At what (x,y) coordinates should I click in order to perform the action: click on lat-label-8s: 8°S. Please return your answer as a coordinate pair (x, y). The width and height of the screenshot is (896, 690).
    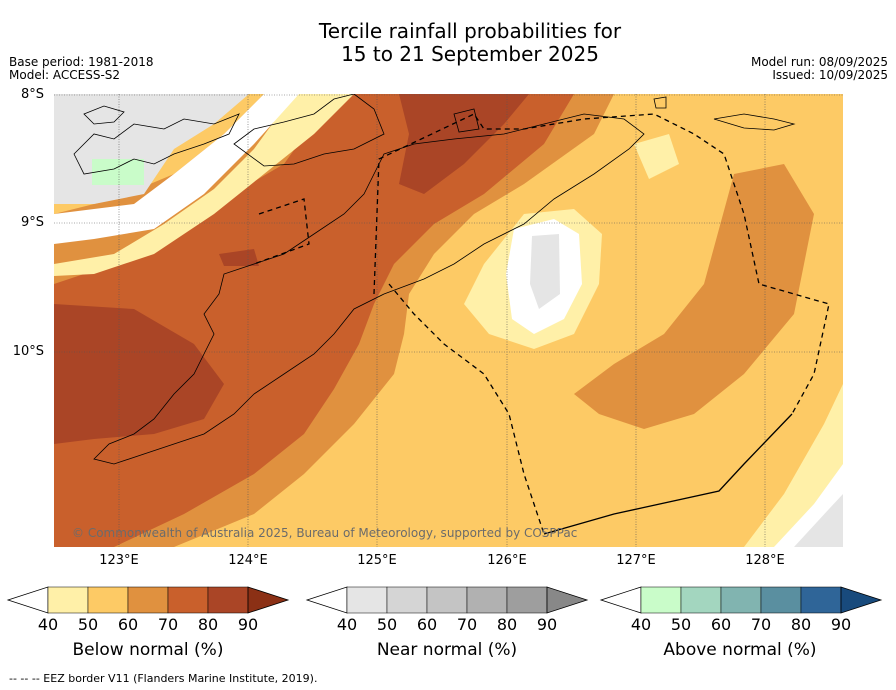
    Looking at the image, I should click on (32, 94).